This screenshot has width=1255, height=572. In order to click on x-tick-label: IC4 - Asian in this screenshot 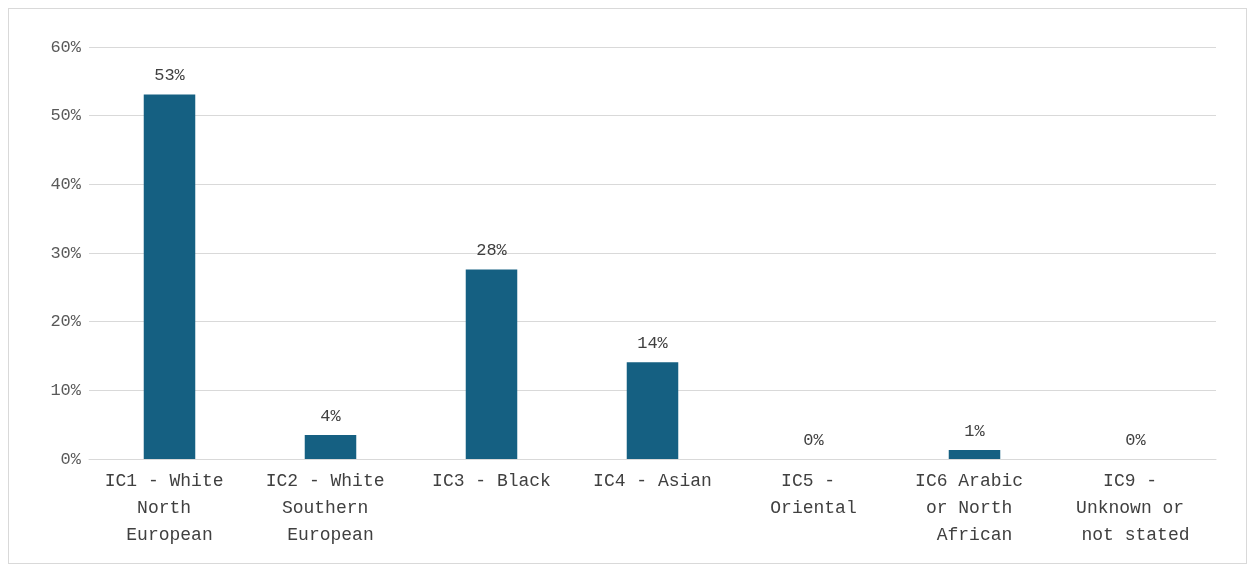, I will do `click(652, 480)`.